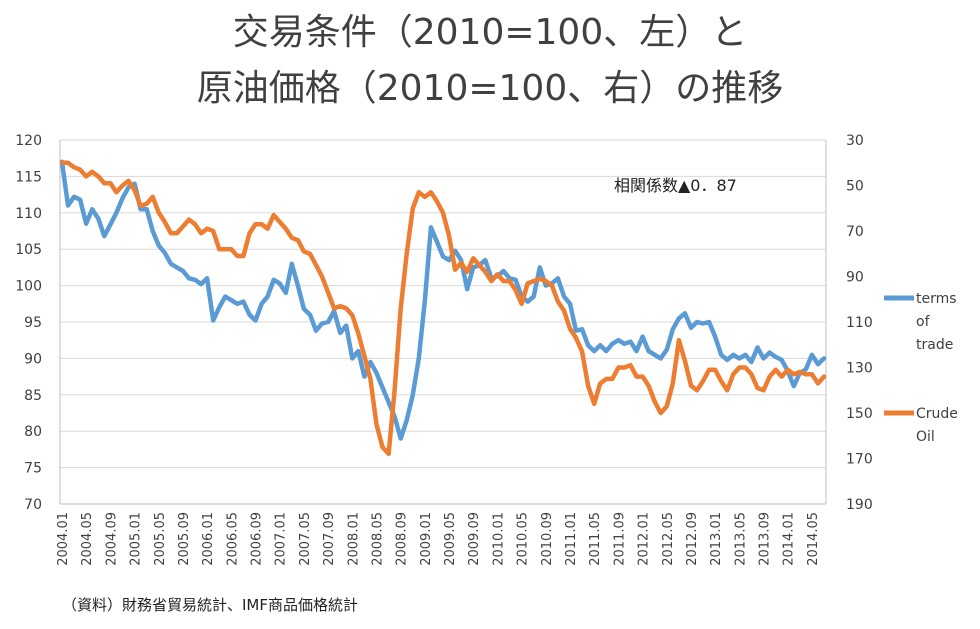 This screenshot has height=629, width=980. Describe the element at coordinates (33, 359) in the screenshot. I see `left-tick-label: 90` at that location.